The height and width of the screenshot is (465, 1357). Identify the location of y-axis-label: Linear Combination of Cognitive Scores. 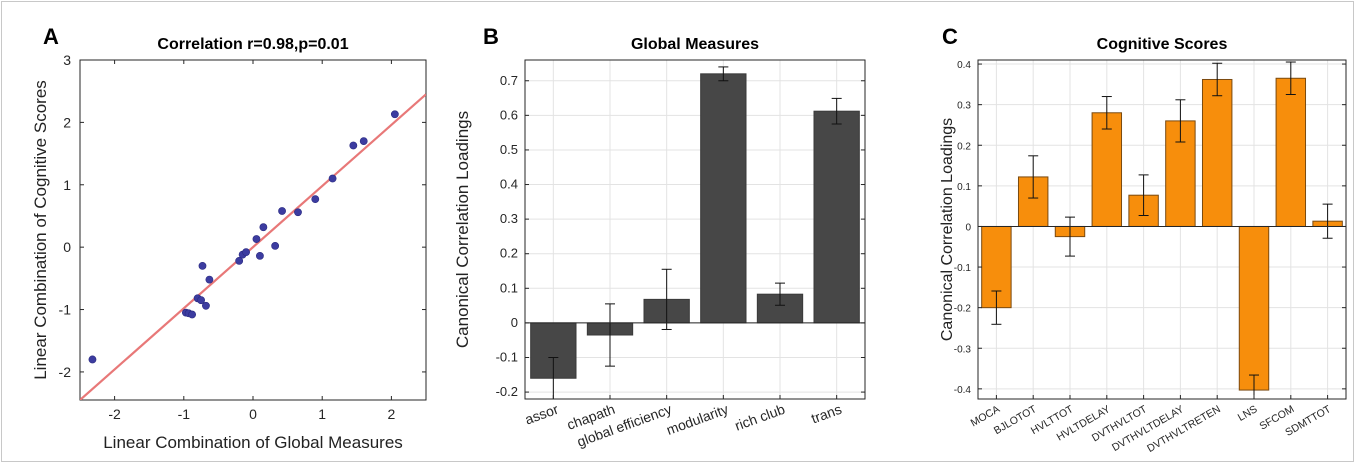
(40, 230).